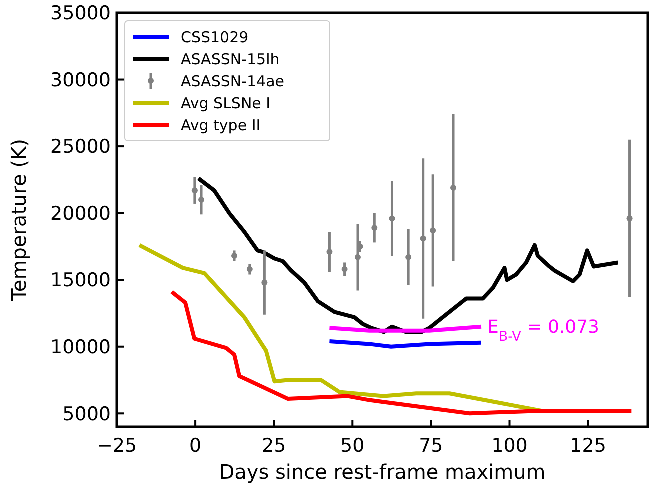 The height and width of the screenshot is (487, 652). Describe the element at coordinates (80, 13) in the screenshot. I see `y-tick-label: 35000` at that location.